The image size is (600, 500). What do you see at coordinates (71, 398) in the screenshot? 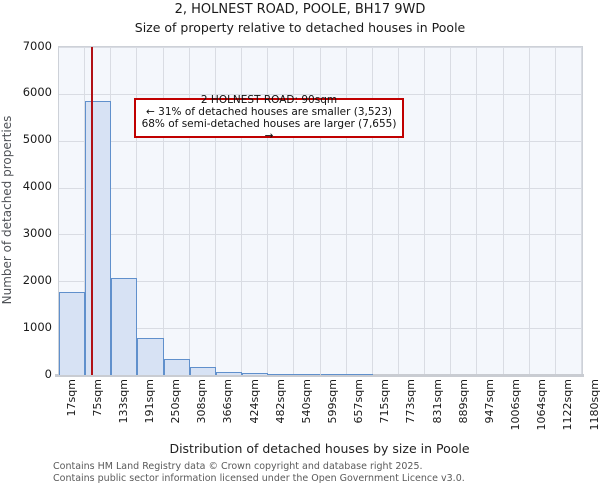
I see `x-tick-label: 17sqm` at bounding box center [71, 398].